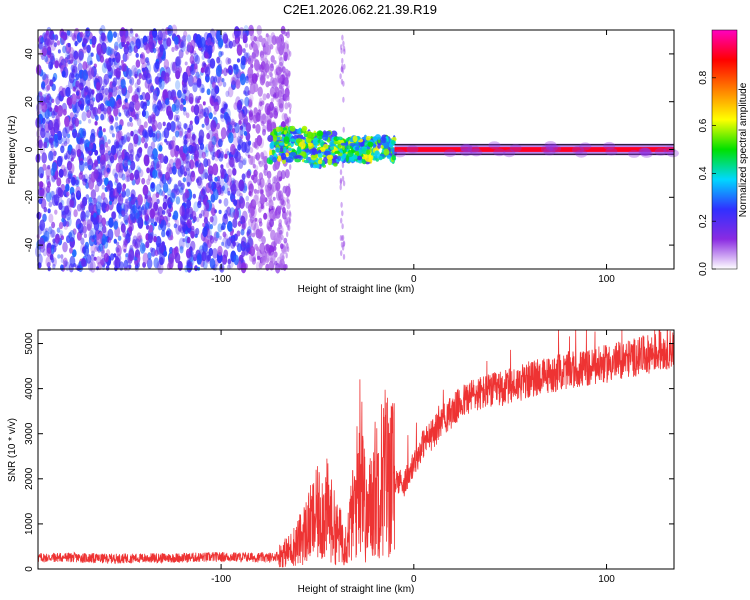 Image resolution: width=750 pixels, height=600 pixels. What do you see at coordinates (724, 149) in the screenshot?
I see `colorbar-frame` at bounding box center [724, 149].